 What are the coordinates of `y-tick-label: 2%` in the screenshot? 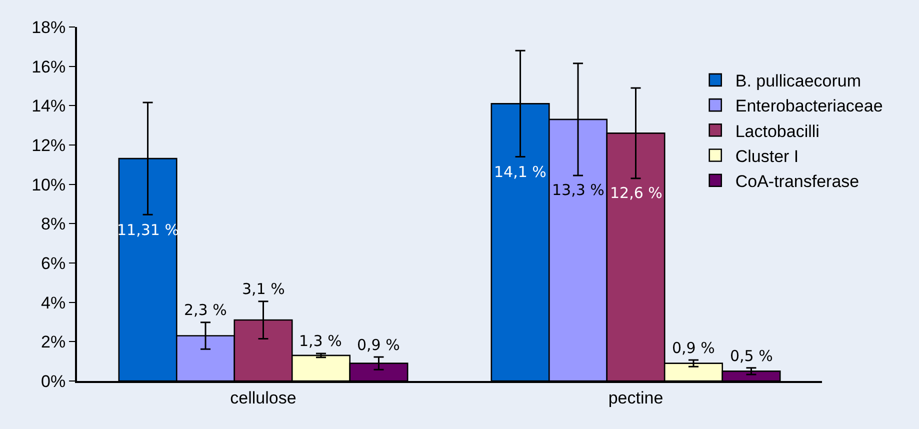 It's located at (53, 342).